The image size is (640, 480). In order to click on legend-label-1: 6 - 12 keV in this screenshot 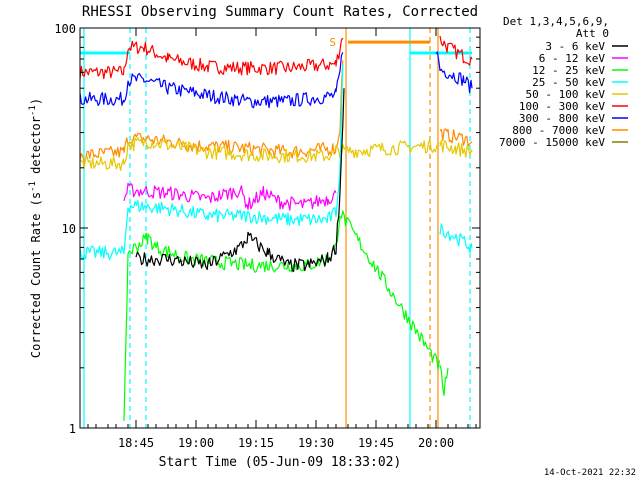, I will do `click(572, 58)`.